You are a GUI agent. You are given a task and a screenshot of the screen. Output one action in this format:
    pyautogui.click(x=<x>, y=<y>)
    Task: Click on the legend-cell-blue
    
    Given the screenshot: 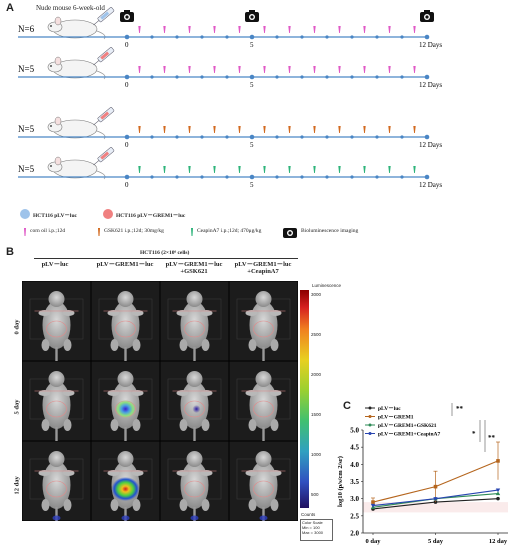 What is the action you would take?
    pyautogui.click(x=25, y=214)
    